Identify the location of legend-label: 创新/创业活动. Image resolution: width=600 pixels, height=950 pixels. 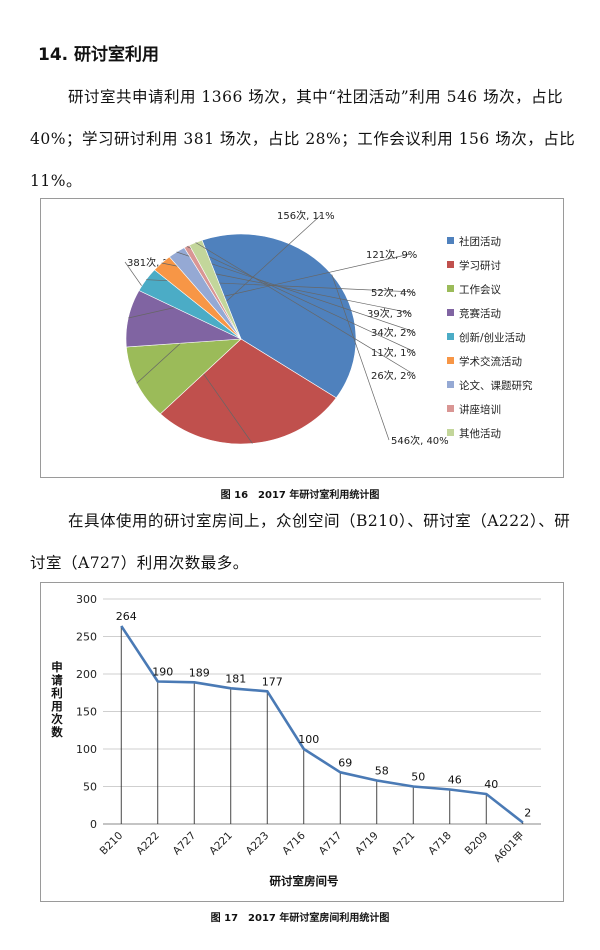
(492, 337).